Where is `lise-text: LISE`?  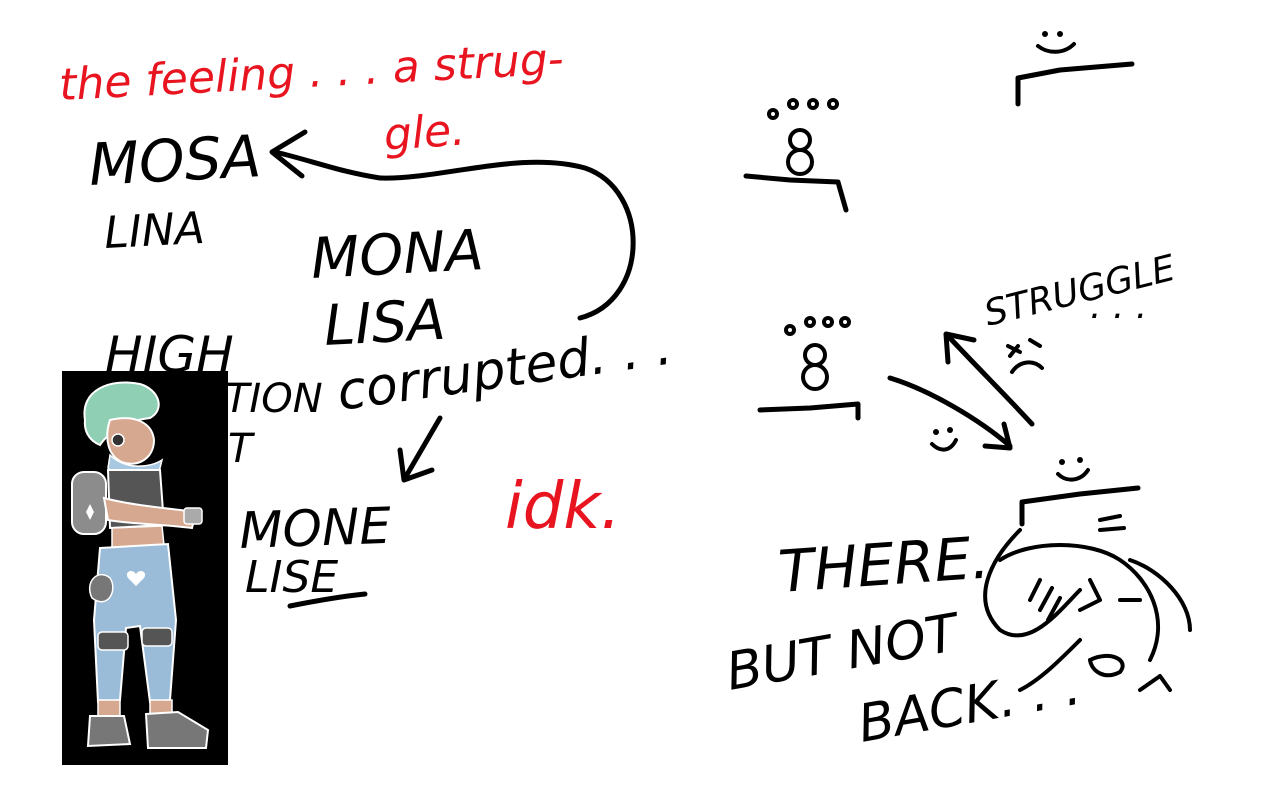 lise-text: LISE is located at coordinates (291, 577).